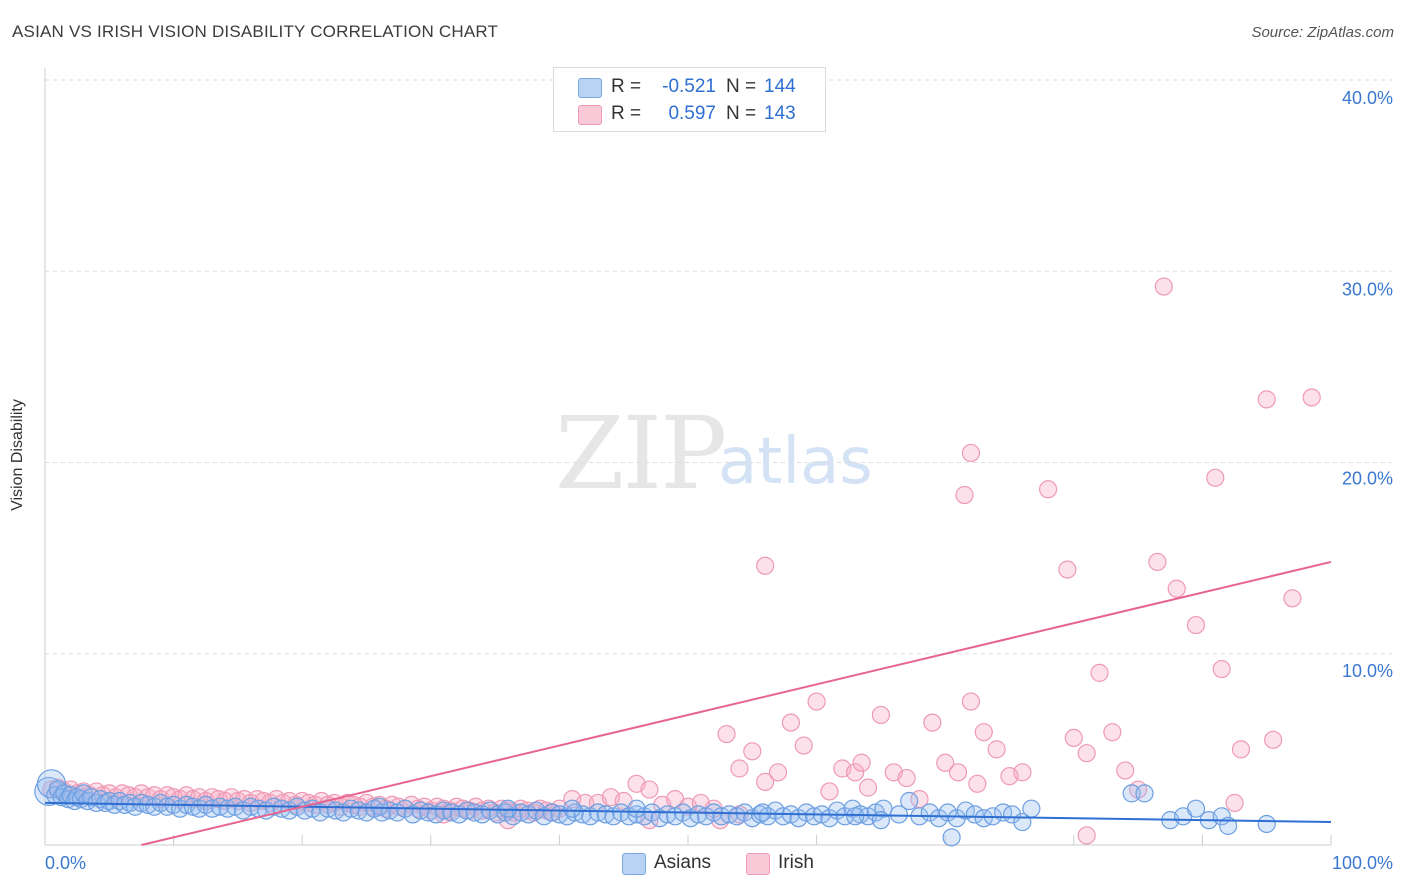  What do you see at coordinates (689, 86) in the screenshot?
I see `legend-r-value-asians: -0.521` at bounding box center [689, 86].